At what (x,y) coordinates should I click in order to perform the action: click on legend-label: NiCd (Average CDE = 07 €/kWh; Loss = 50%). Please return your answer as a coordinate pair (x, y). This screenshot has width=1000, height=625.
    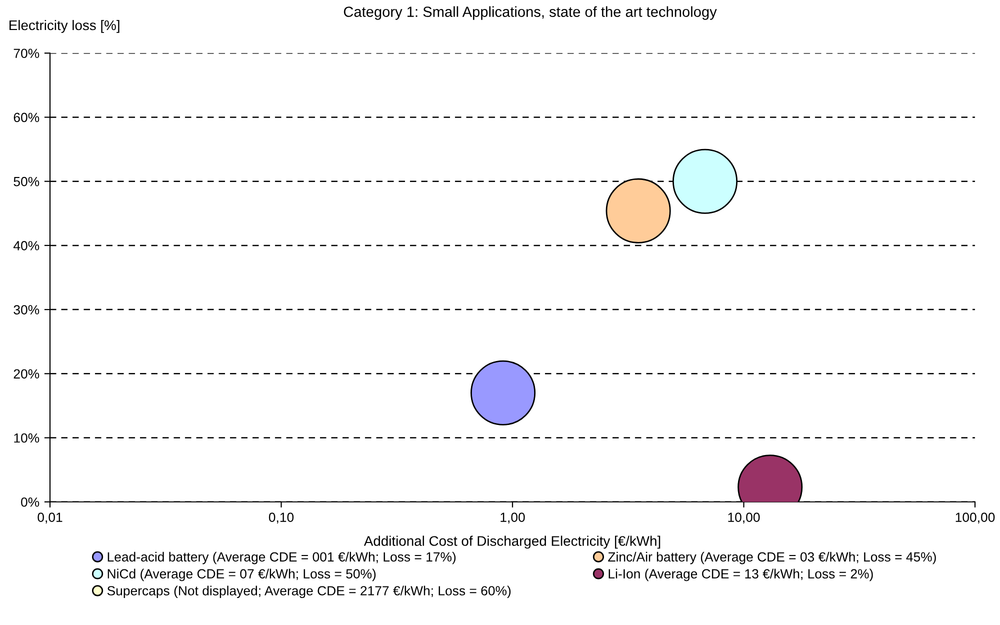
    Looking at the image, I should click on (242, 575).